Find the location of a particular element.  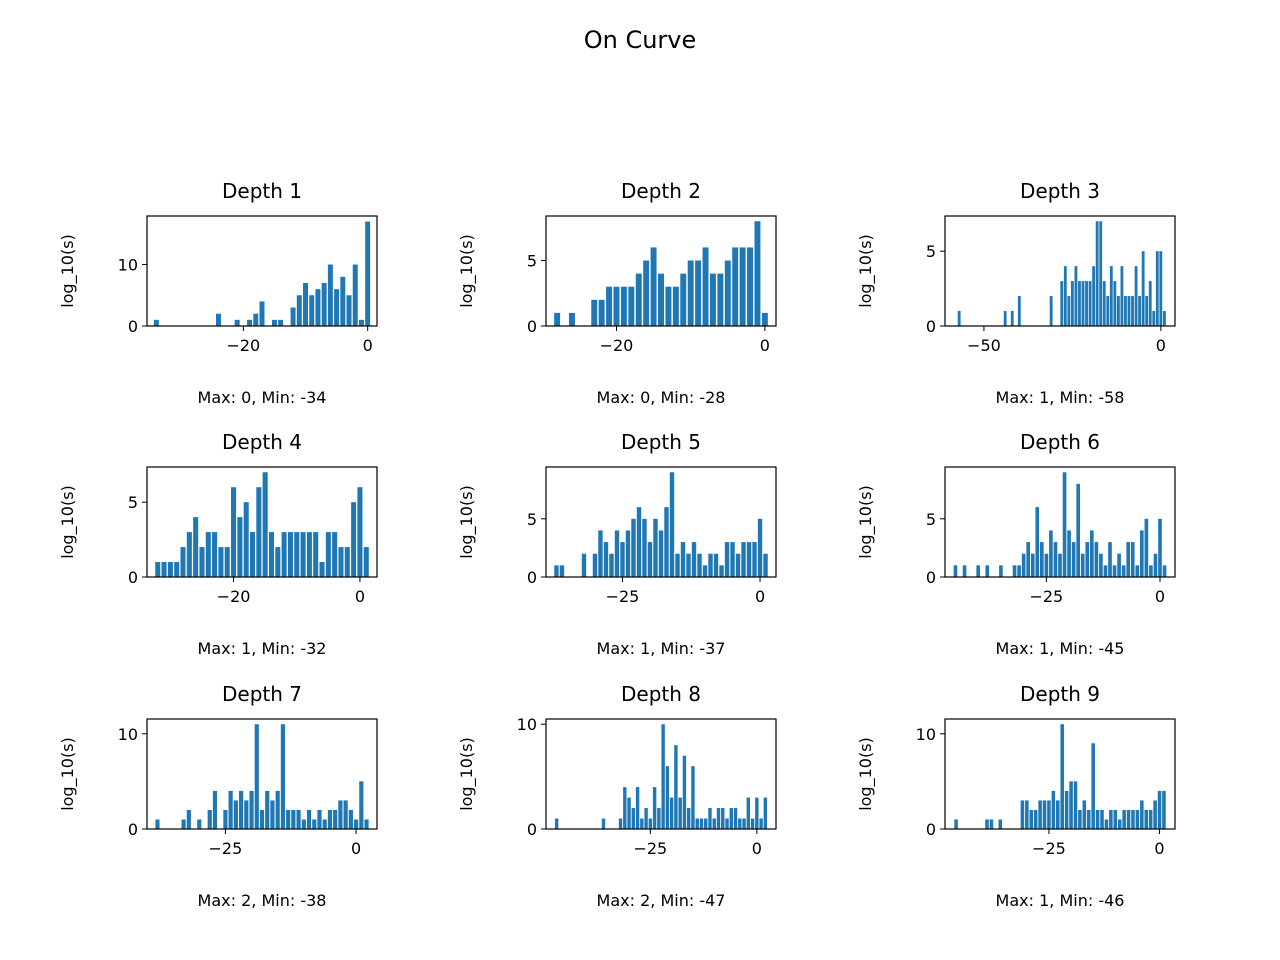

subplot-title: Depth 4 is located at coordinates (262, 442).